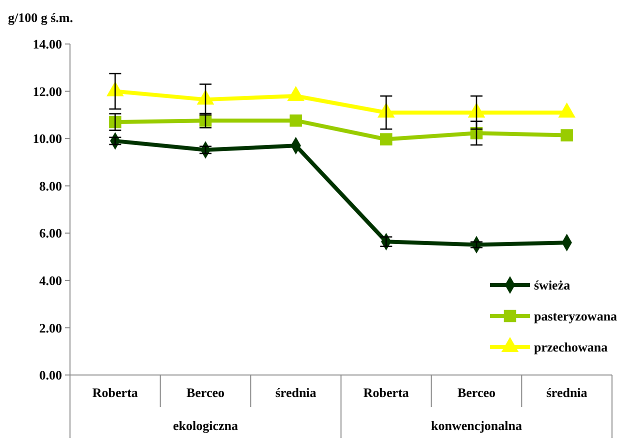 This screenshot has height=440, width=620. I want to click on y-tick-label: 4.00, so click(50, 280).